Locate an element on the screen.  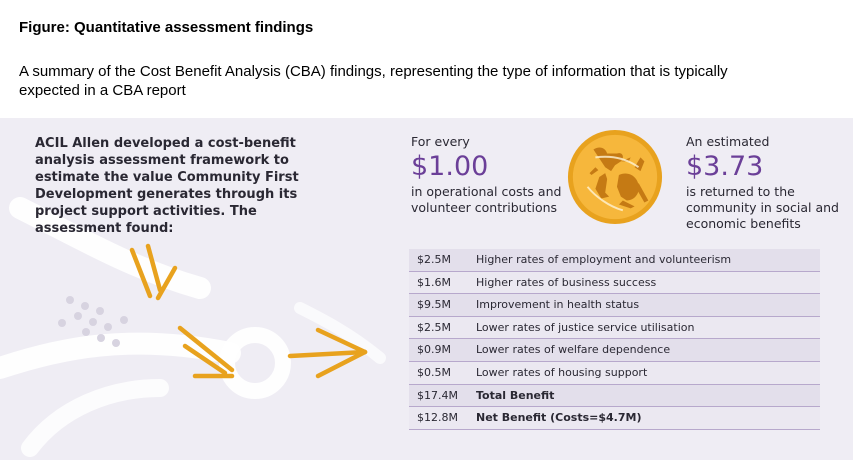
return-amount: $3.73 is located at coordinates (725, 166).